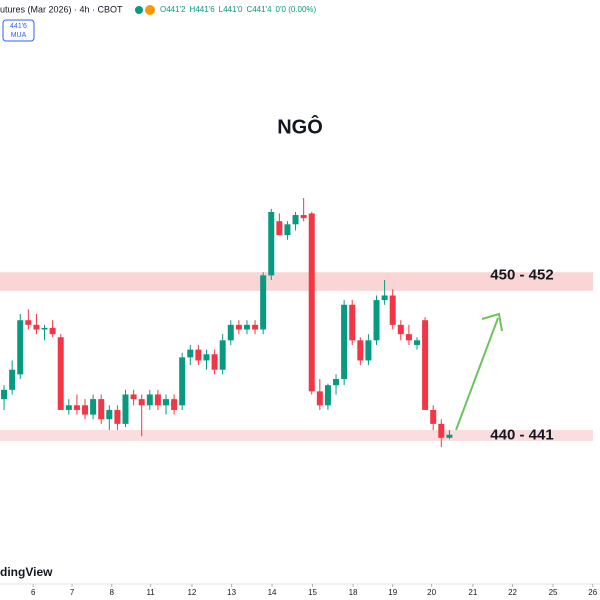 This screenshot has width=600, height=600. I want to click on x-tick-label: 8, so click(112, 592).